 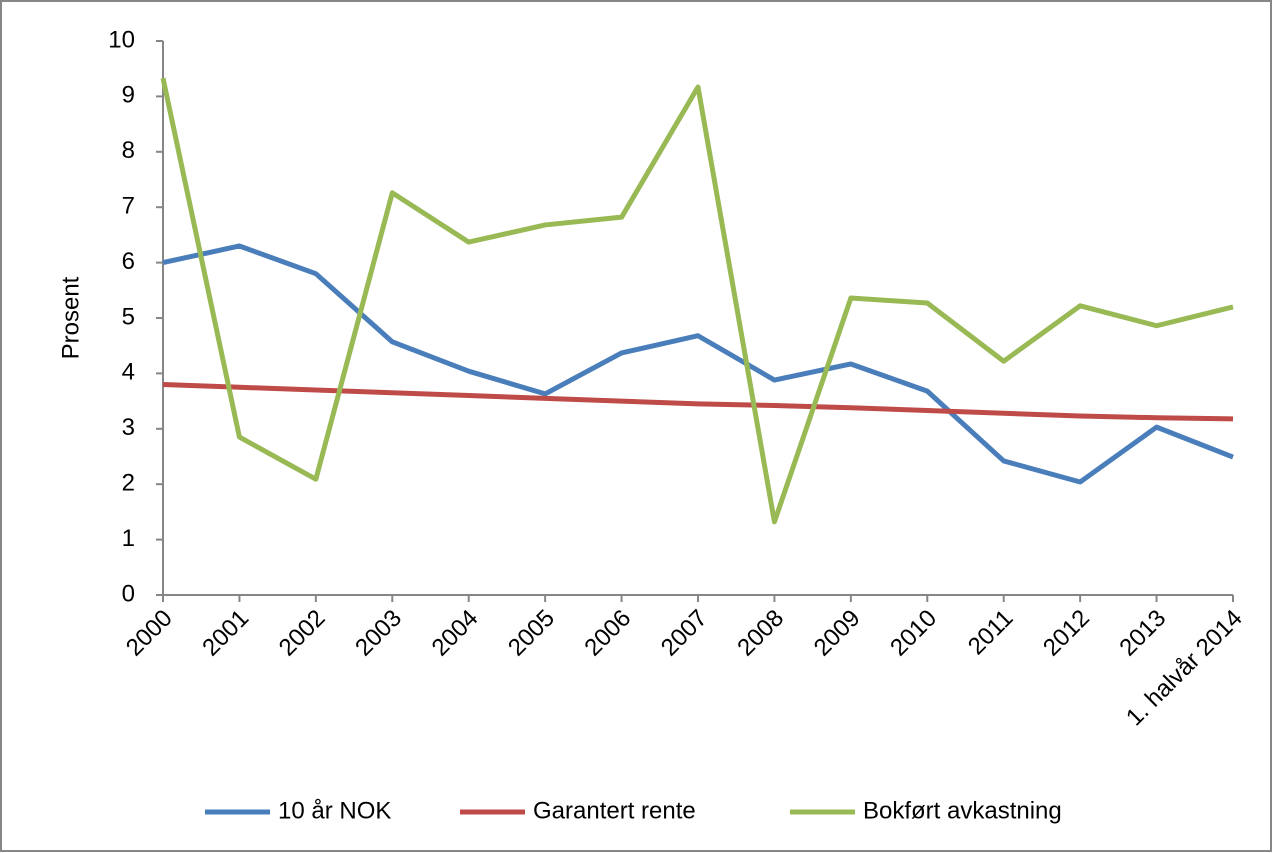 I want to click on y-tick-label: 4, so click(x=128, y=372).